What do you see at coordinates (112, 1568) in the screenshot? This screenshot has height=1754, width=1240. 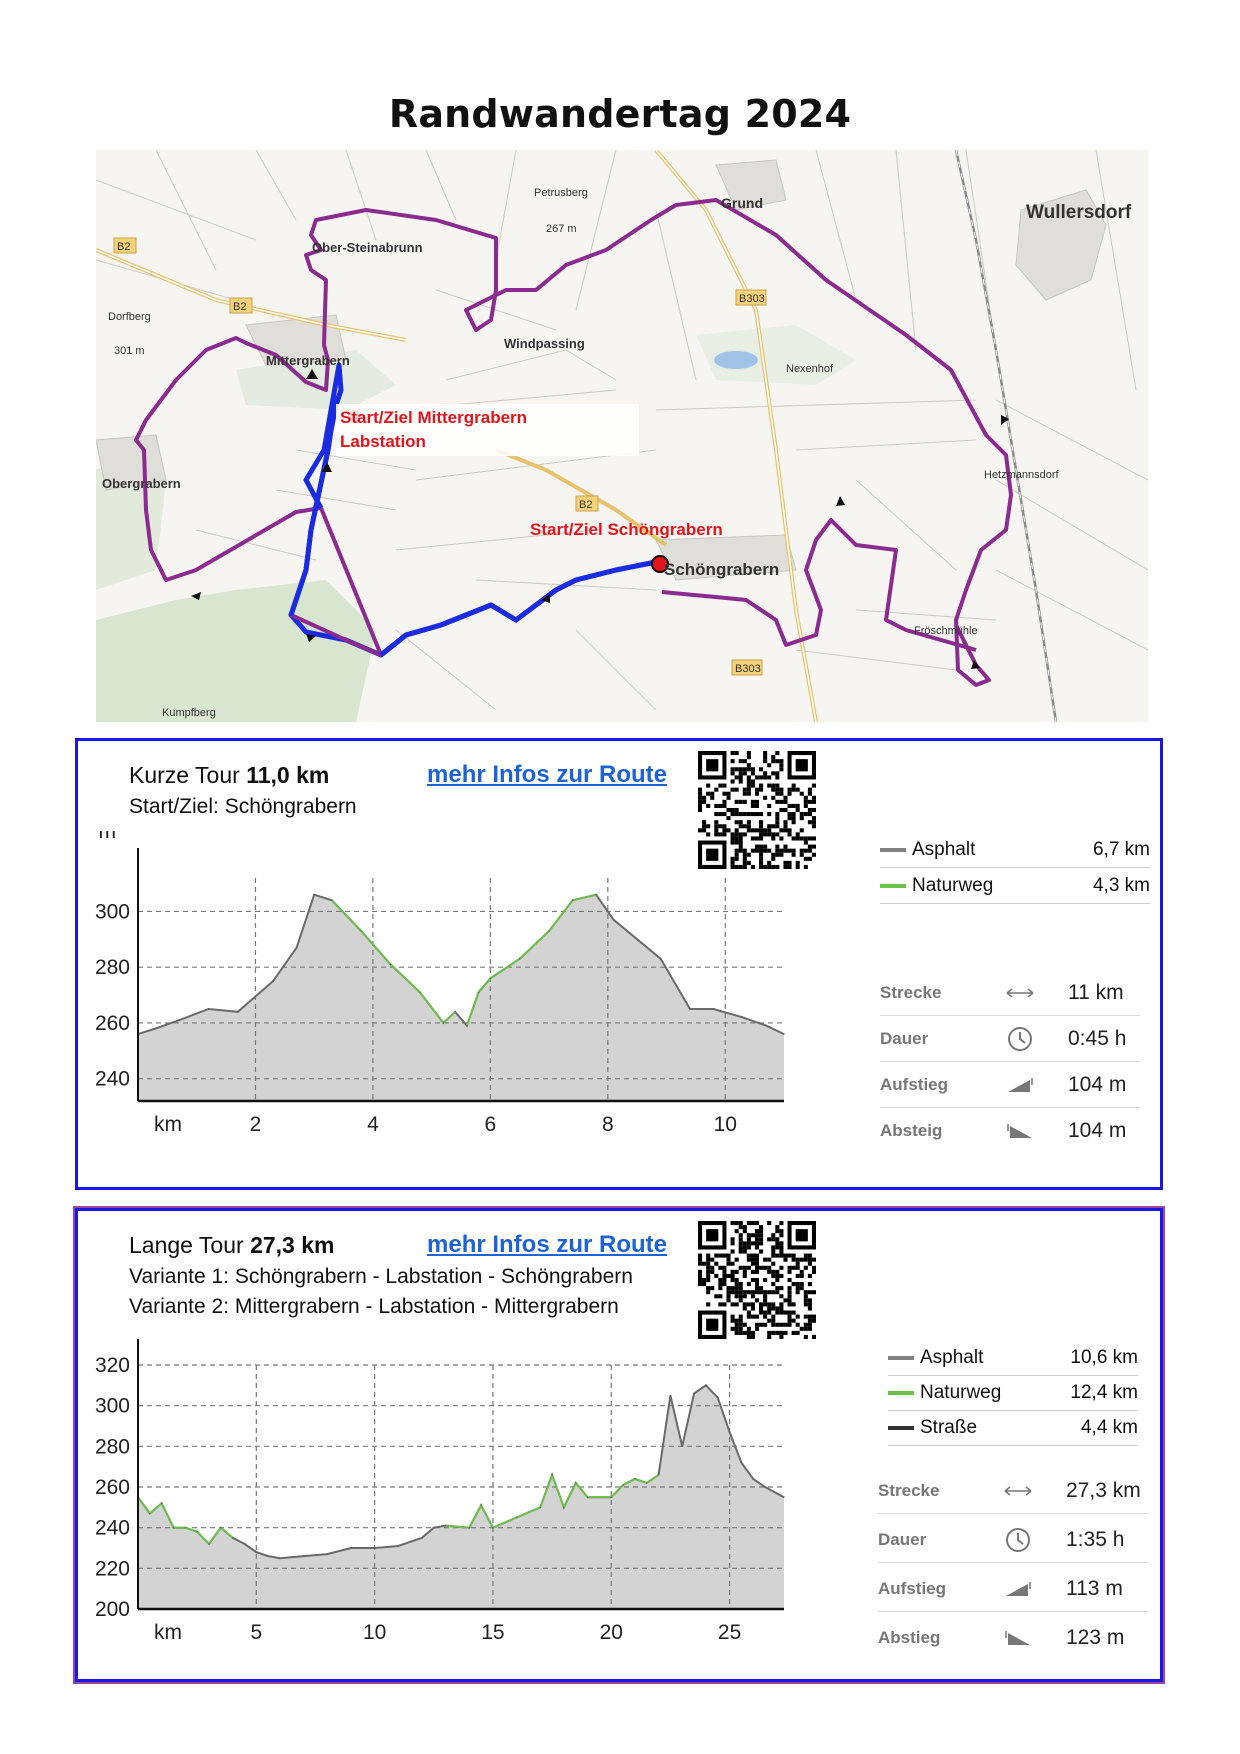 I see `y-tick-label: 220` at bounding box center [112, 1568].